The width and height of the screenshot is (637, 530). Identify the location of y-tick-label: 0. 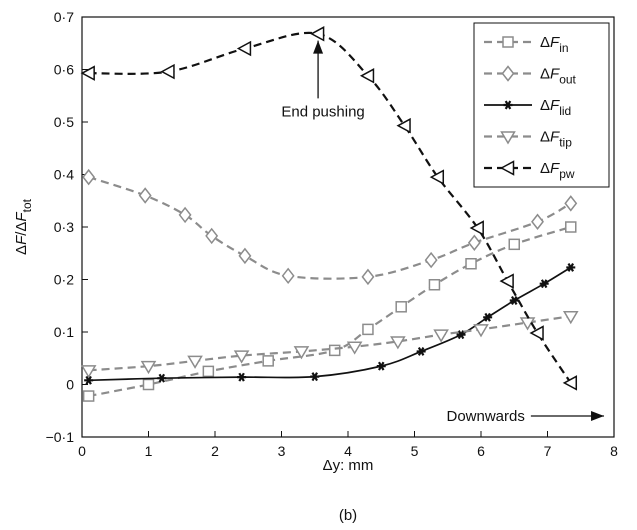
(70, 385).